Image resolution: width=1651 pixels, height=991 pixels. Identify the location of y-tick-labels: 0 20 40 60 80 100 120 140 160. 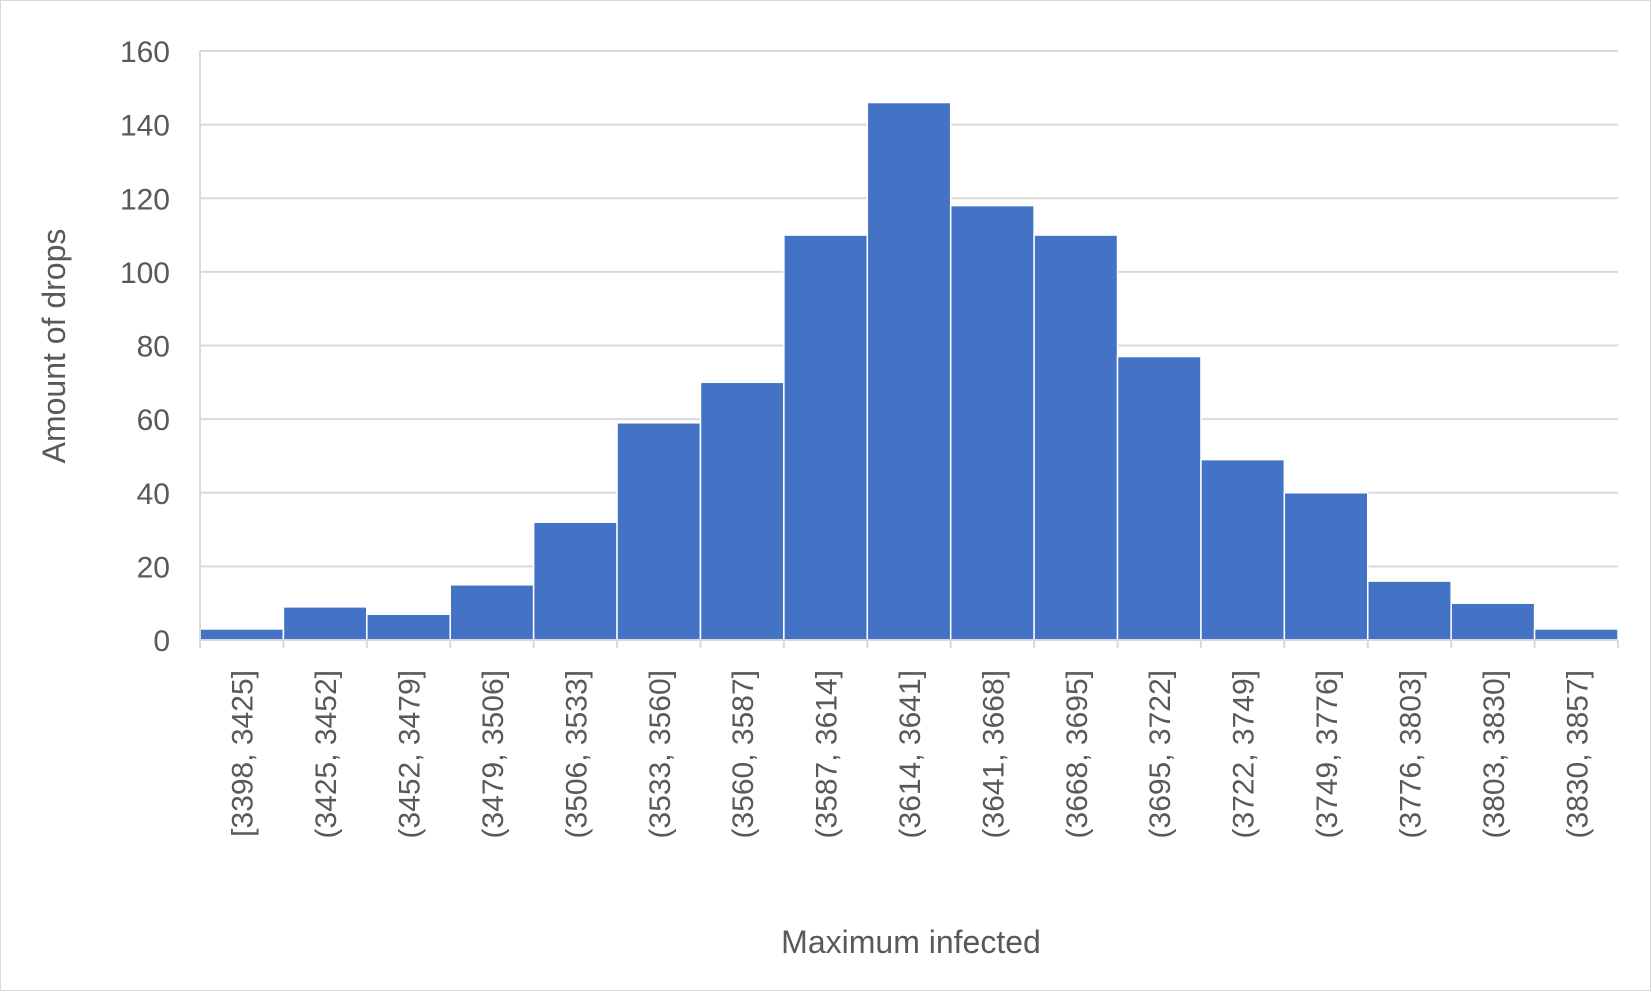
(145, 347).